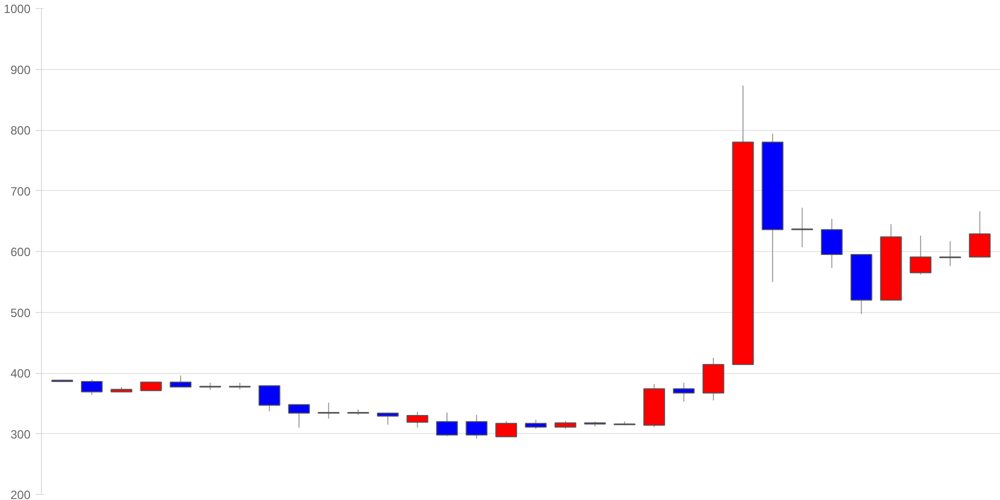 This screenshot has height=500, width=1000. What do you see at coordinates (20, 191) in the screenshot?
I see `y-tick-label: 700` at bounding box center [20, 191].